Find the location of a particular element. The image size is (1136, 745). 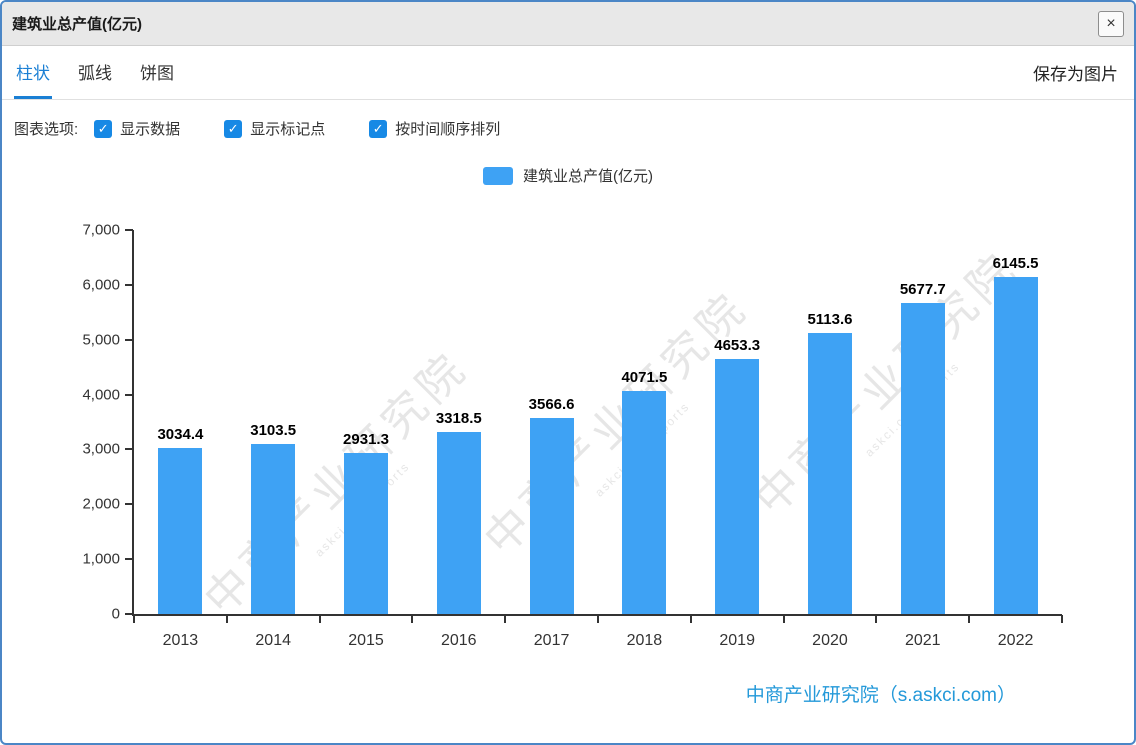

x-tick-label: 2022 is located at coordinates (1015, 640).